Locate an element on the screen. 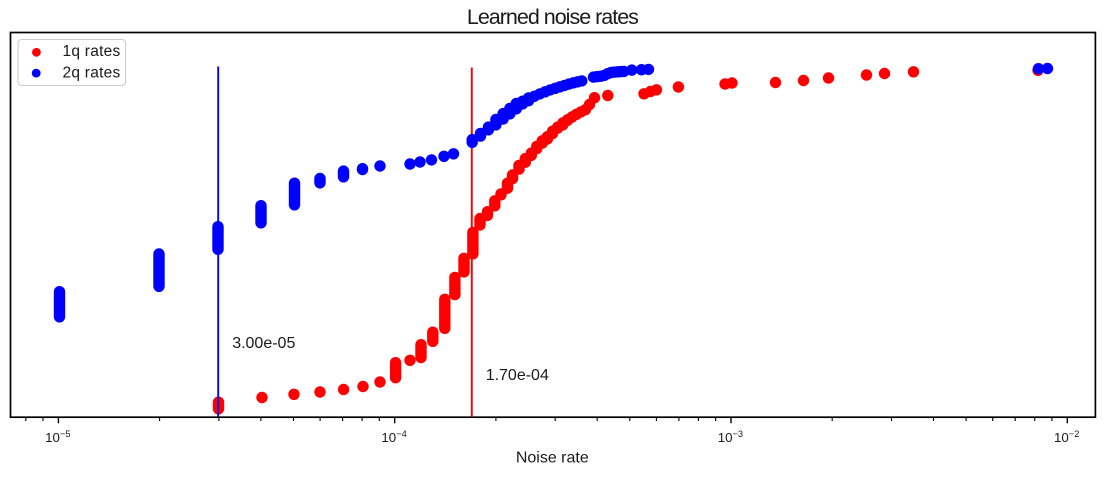 Image resolution: width=1105 pixels, height=480 pixels. svg-text: 1q rates is located at coordinates (92, 51).